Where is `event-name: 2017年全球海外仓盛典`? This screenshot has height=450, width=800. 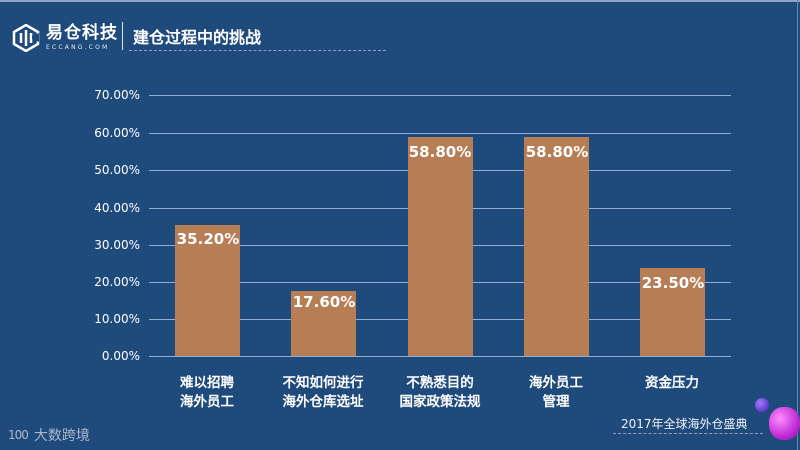
event-name: 2017年全球海外仓盛典 is located at coordinates (684, 424).